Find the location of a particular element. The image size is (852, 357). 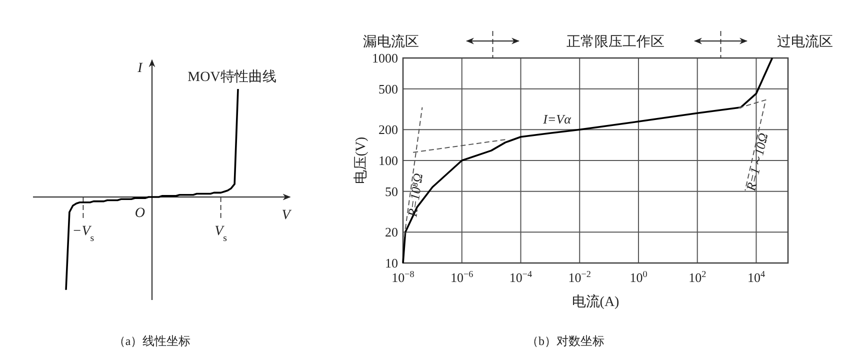

x-axis-title: V is located at coordinates (287, 215).